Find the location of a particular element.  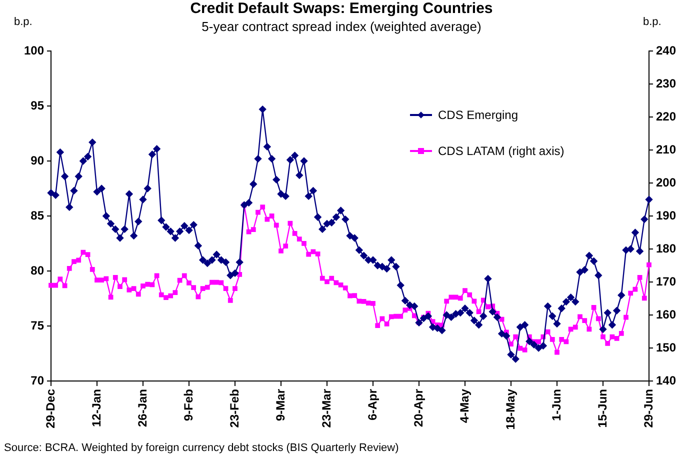

legend-label: CDS Emerging is located at coordinates (478, 115).